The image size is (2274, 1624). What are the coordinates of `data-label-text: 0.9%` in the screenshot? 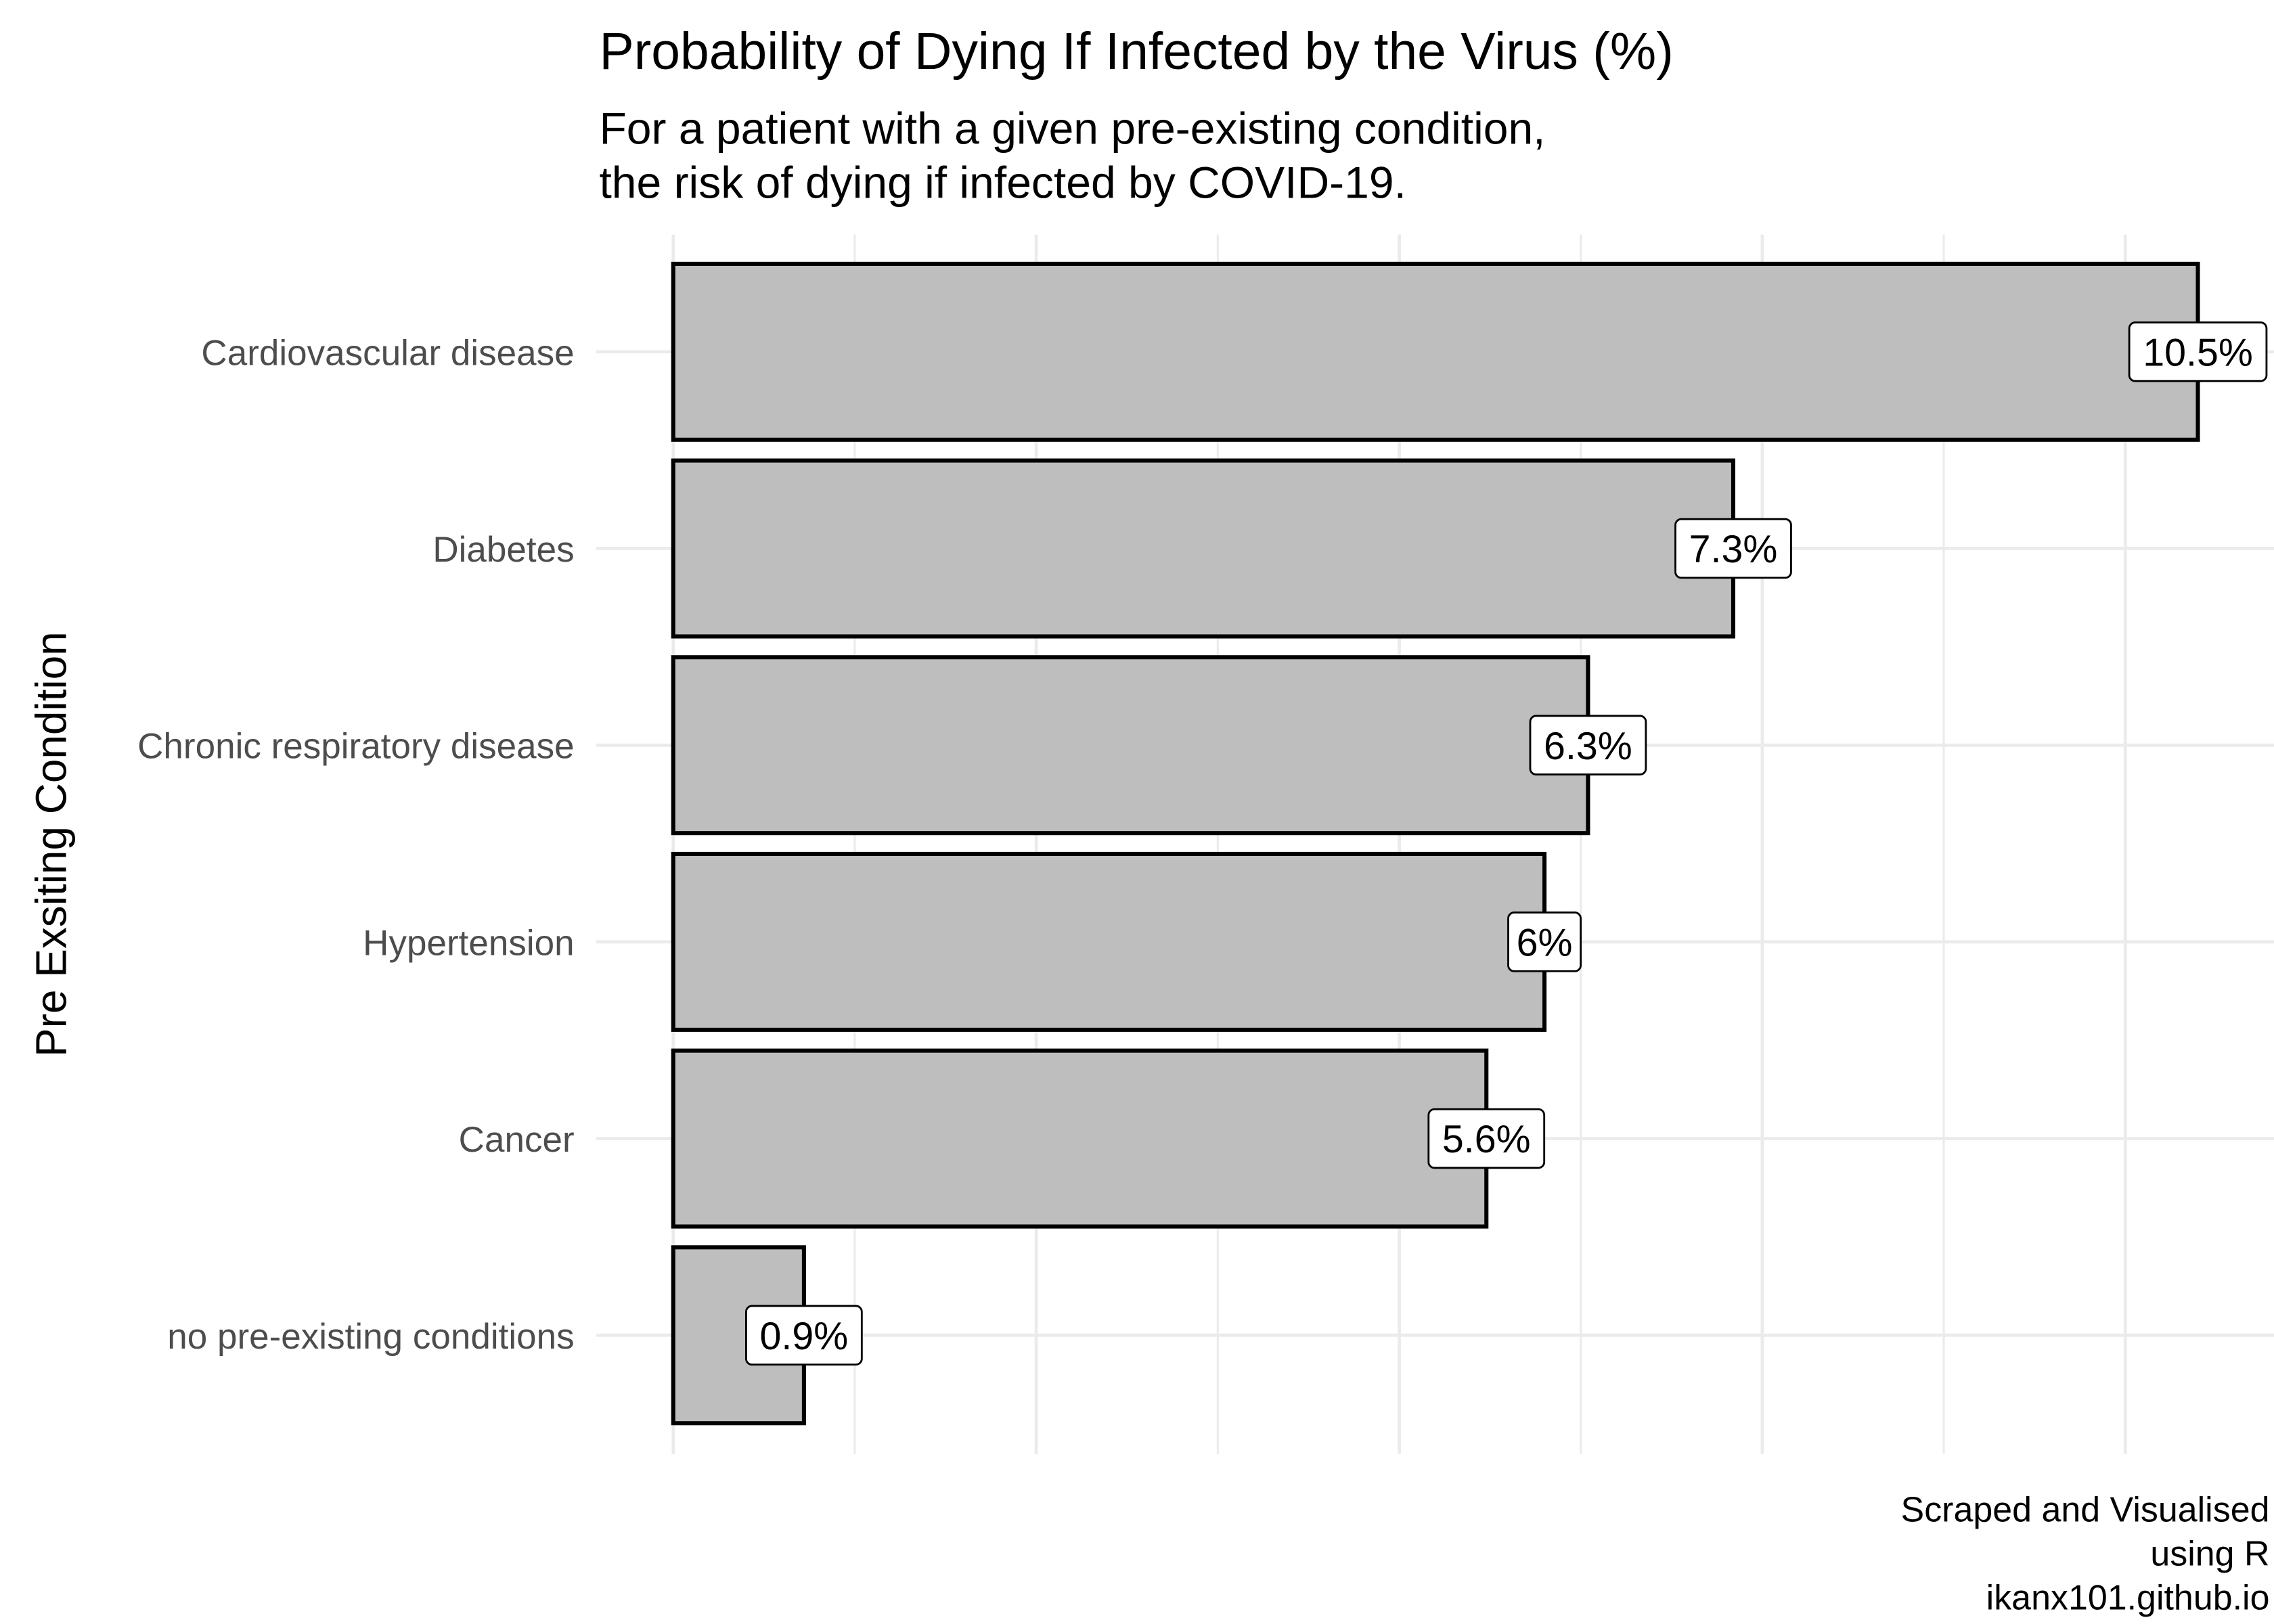 It's located at (804, 1336).